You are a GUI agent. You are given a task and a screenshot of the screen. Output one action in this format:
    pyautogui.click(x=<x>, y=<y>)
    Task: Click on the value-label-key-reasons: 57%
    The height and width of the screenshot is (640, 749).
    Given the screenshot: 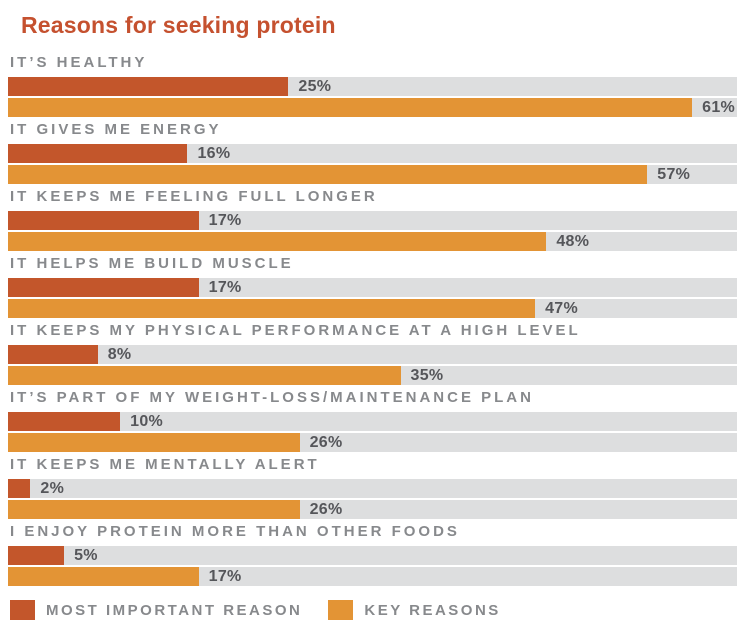 What is the action you would take?
    pyautogui.click(x=674, y=174)
    